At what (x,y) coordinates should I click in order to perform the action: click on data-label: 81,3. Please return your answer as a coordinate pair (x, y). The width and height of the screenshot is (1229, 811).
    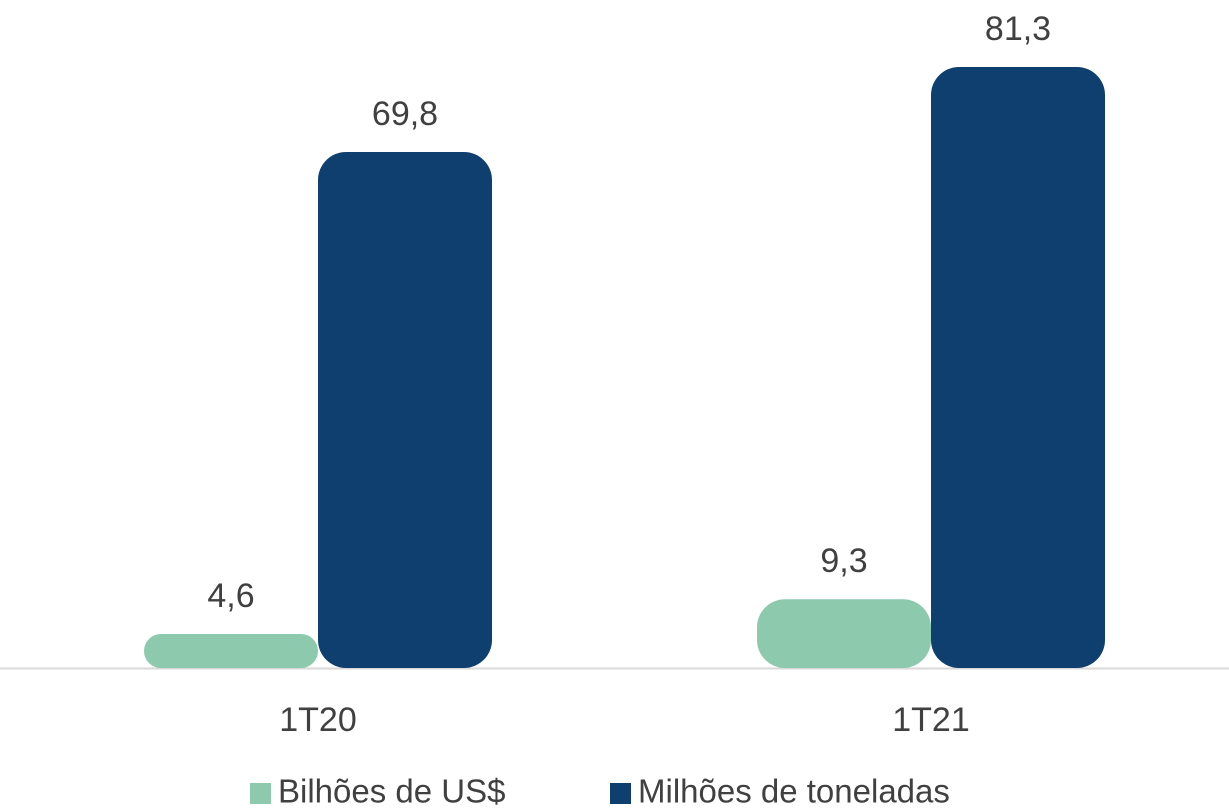
    Looking at the image, I should click on (1018, 29).